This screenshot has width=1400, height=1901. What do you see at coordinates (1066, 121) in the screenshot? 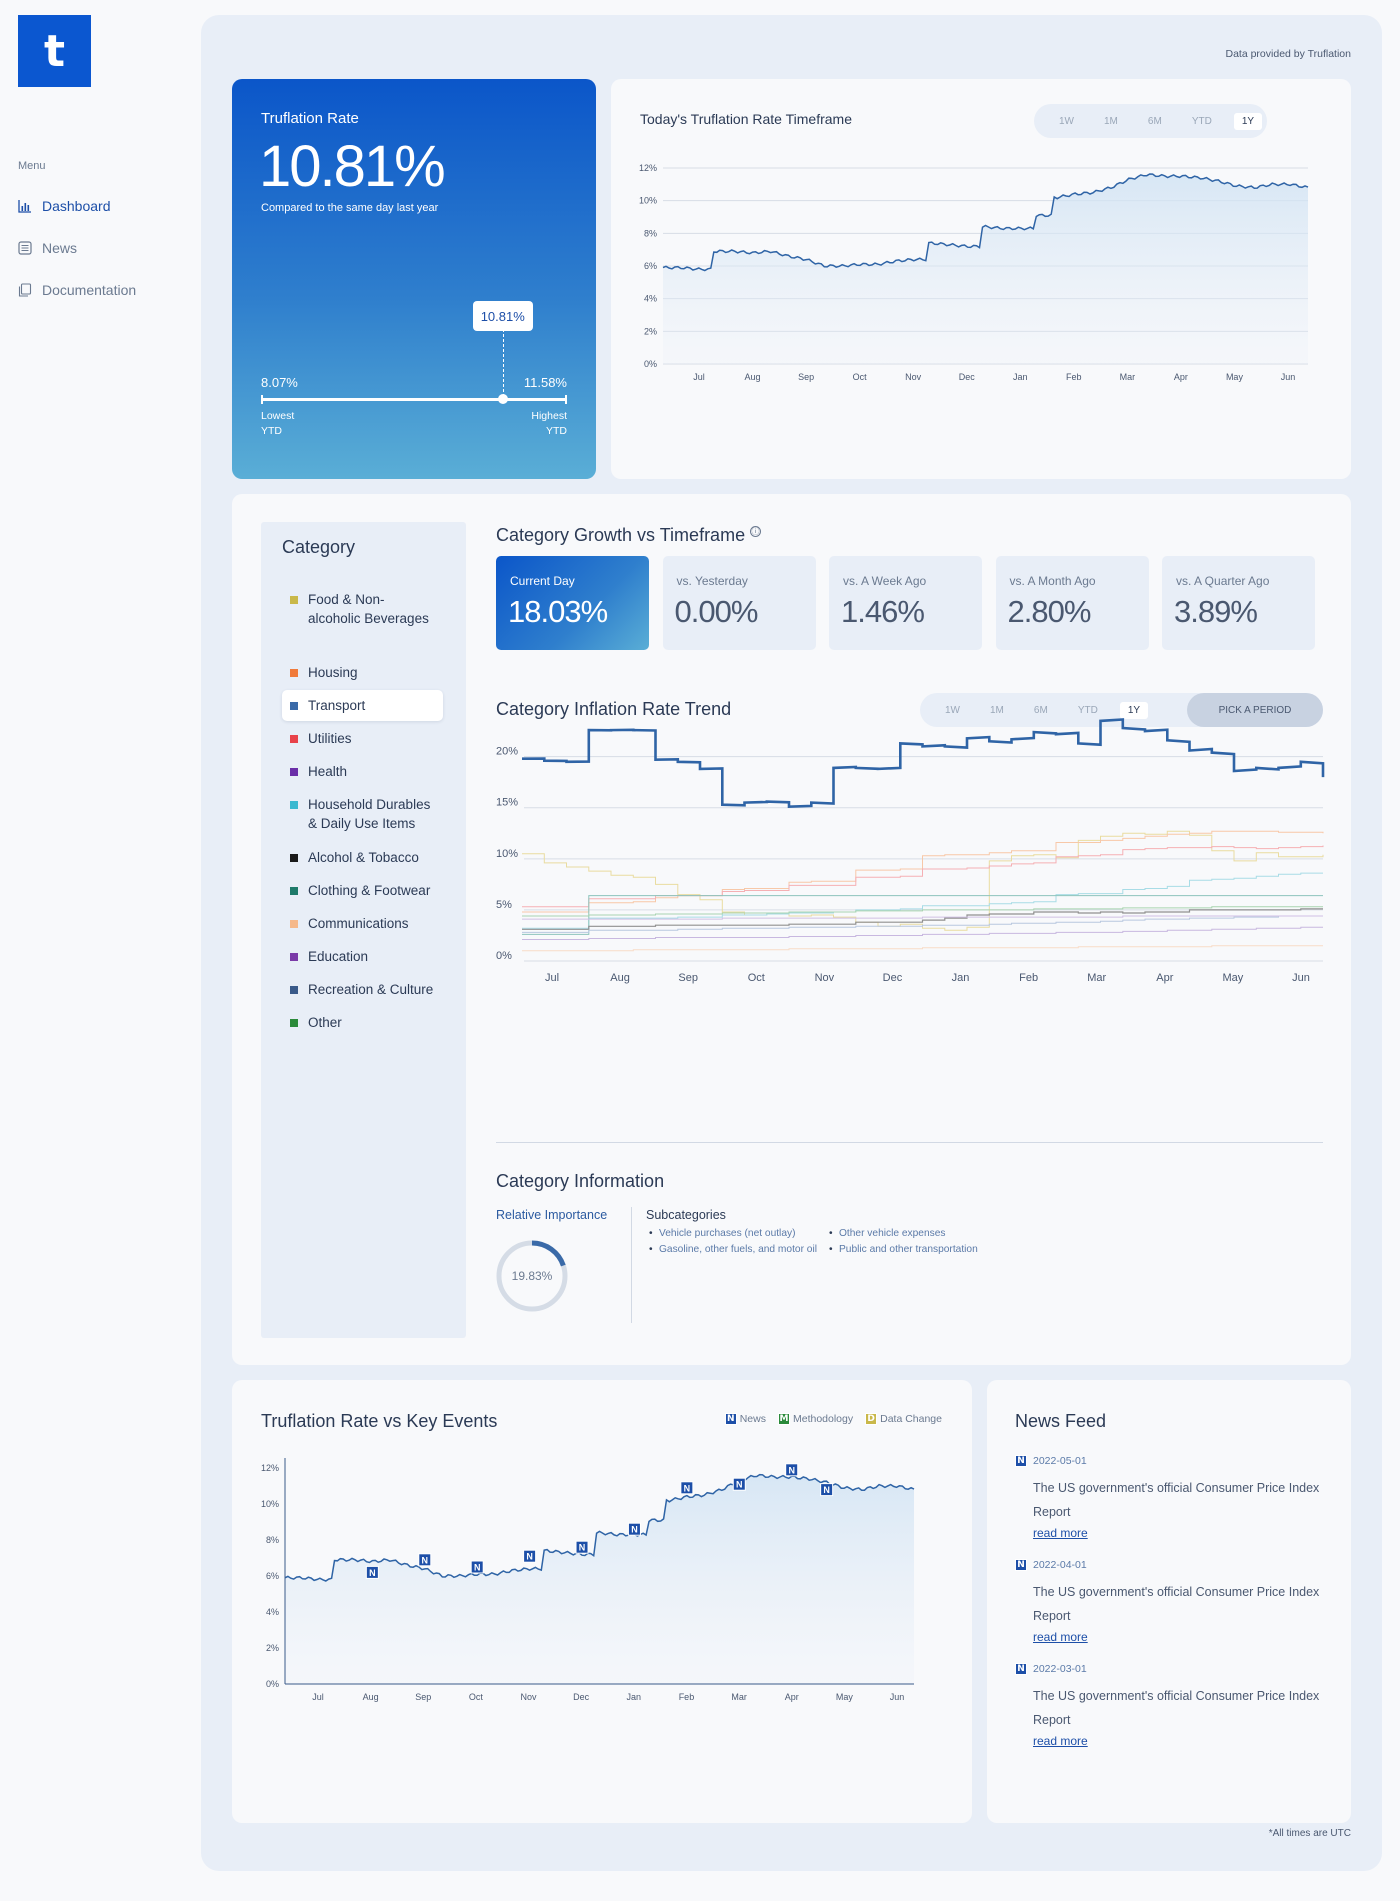
I see `tf-period-1w: 1W` at bounding box center [1066, 121].